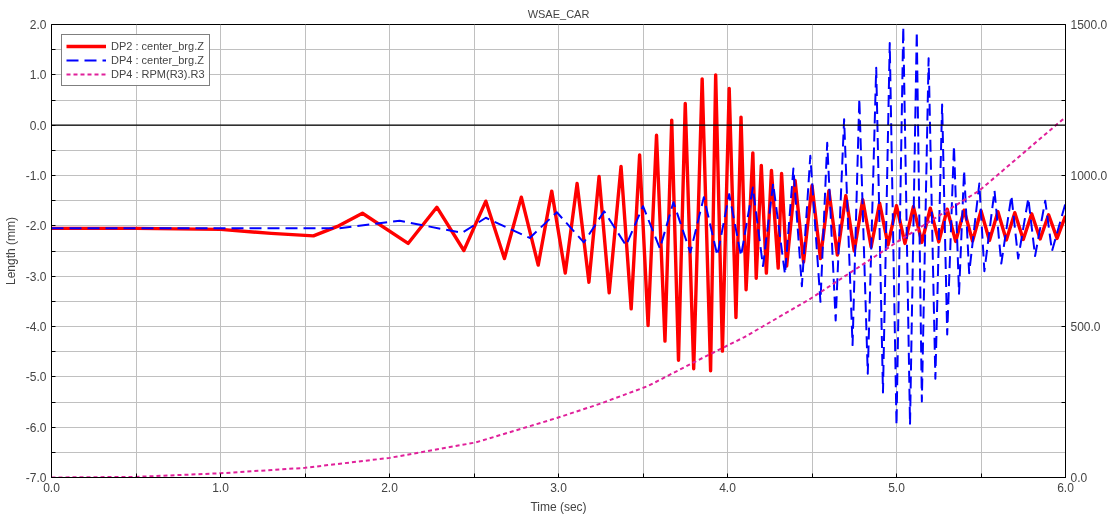 The height and width of the screenshot is (526, 1120). What do you see at coordinates (36, 176) in the screenshot?
I see `y-tick-label: -1.0` at bounding box center [36, 176].